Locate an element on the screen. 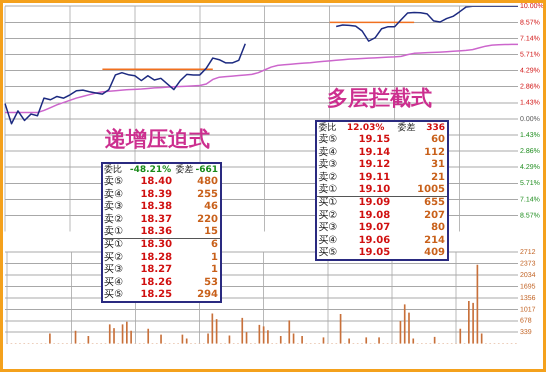 This screenshot has height=372, width=546. text: 买② 18.28 1 is located at coordinates (161, 257).